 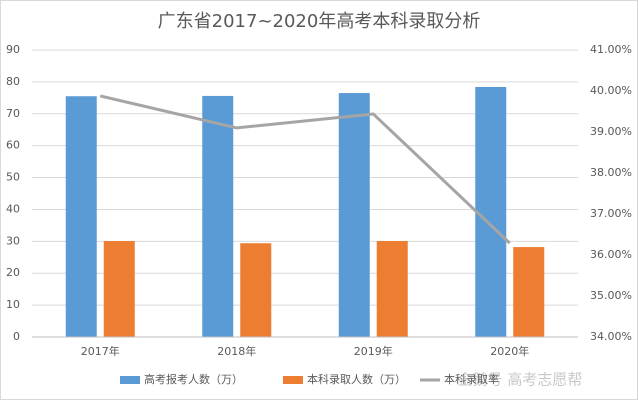 I want to click on y2-tick-label: 38.00%, so click(x=611, y=172).